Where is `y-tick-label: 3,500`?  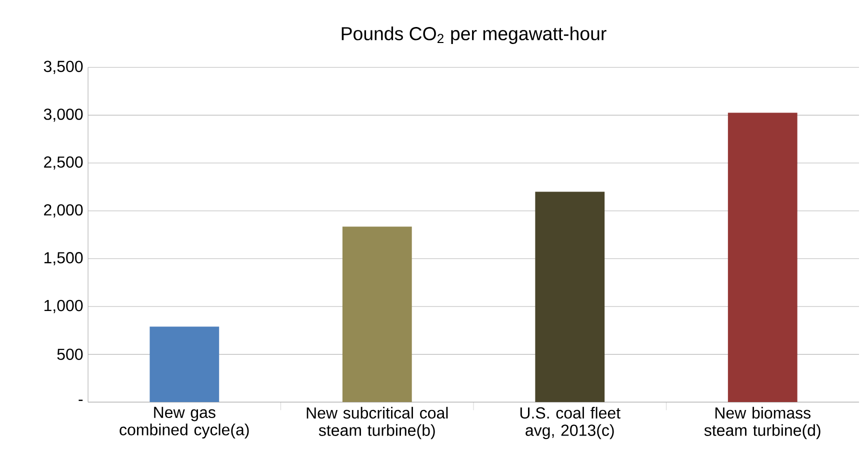
y-tick-label: 3,500 is located at coordinates (63, 67).